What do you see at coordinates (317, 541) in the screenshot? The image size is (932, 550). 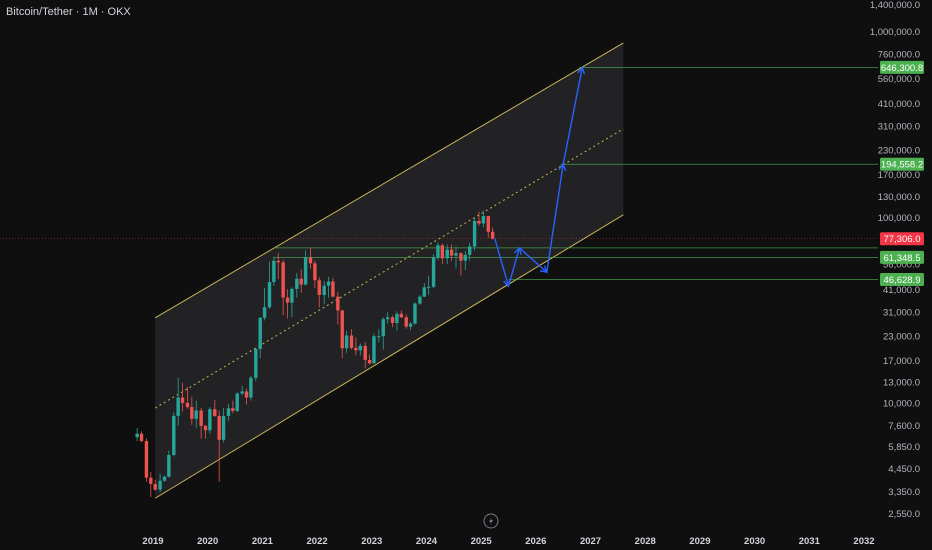 I see `time-tick-label: 2022` at bounding box center [317, 541].